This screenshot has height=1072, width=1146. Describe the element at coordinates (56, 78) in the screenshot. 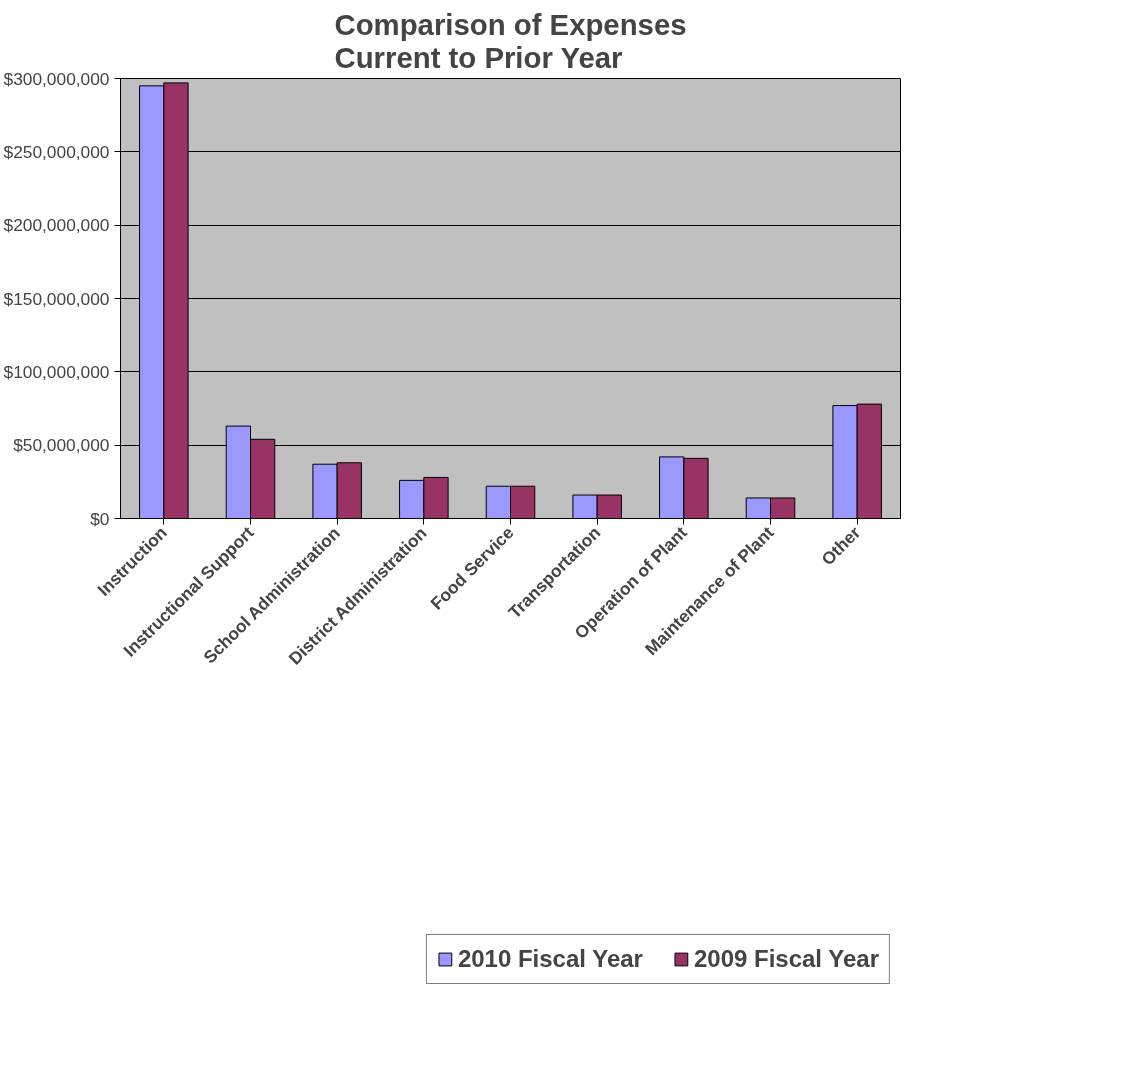

I see `y-tick-label: $300,000,000` at that location.